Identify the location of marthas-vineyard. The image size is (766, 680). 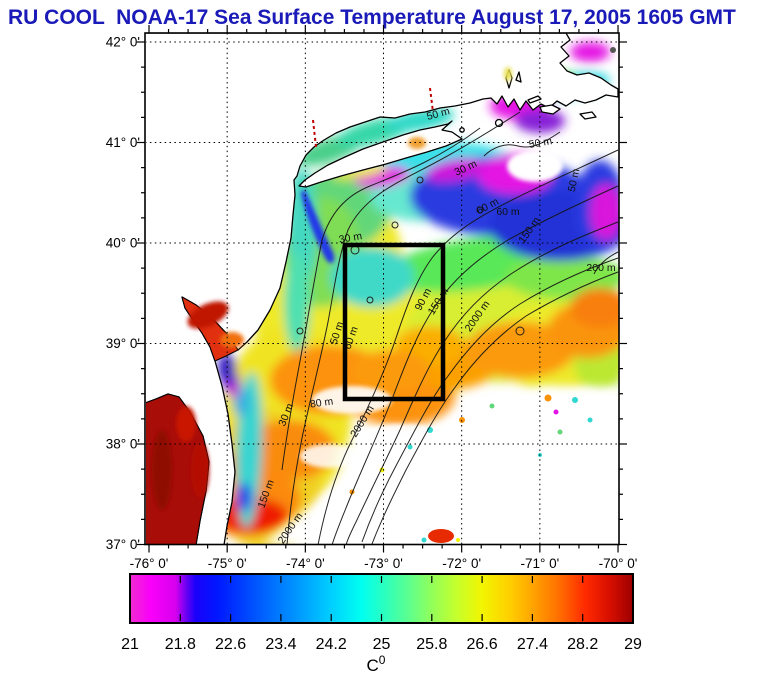
(550, 109).